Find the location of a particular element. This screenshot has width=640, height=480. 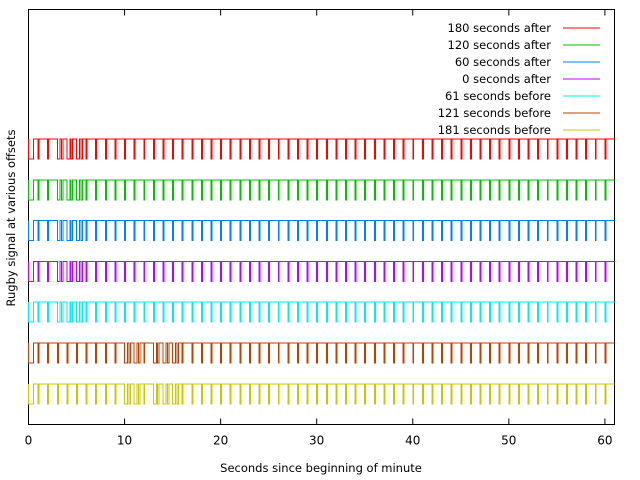

y-axis-label: Rugby signal at various offsets is located at coordinates (11, 218).